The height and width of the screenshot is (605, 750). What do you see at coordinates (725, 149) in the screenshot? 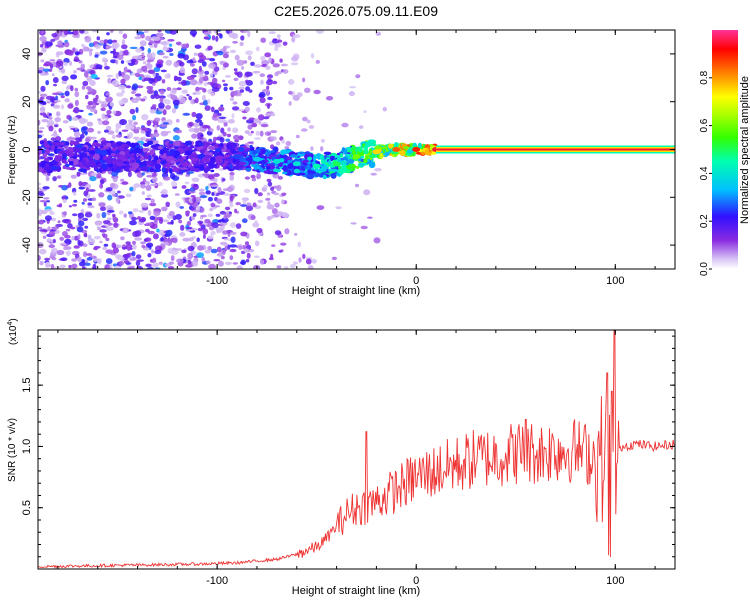
I see `colorbar-gradient` at bounding box center [725, 149].